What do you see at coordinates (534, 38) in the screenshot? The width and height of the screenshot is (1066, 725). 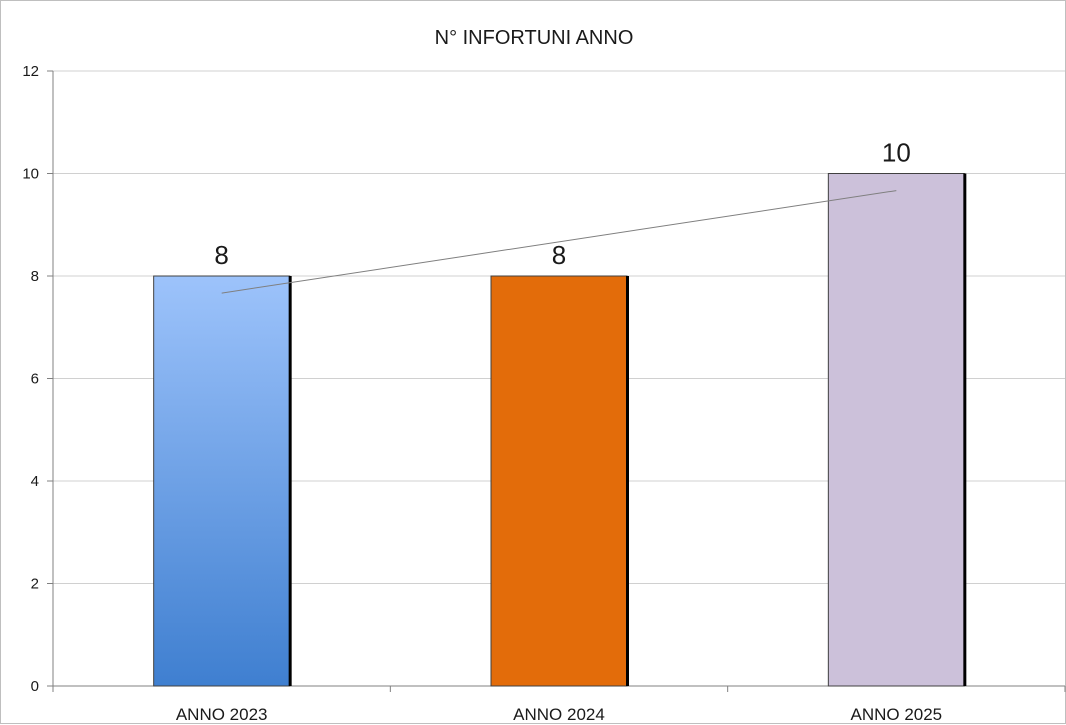 I see `chart-title: N° INFORTUNI ANNO` at bounding box center [534, 38].